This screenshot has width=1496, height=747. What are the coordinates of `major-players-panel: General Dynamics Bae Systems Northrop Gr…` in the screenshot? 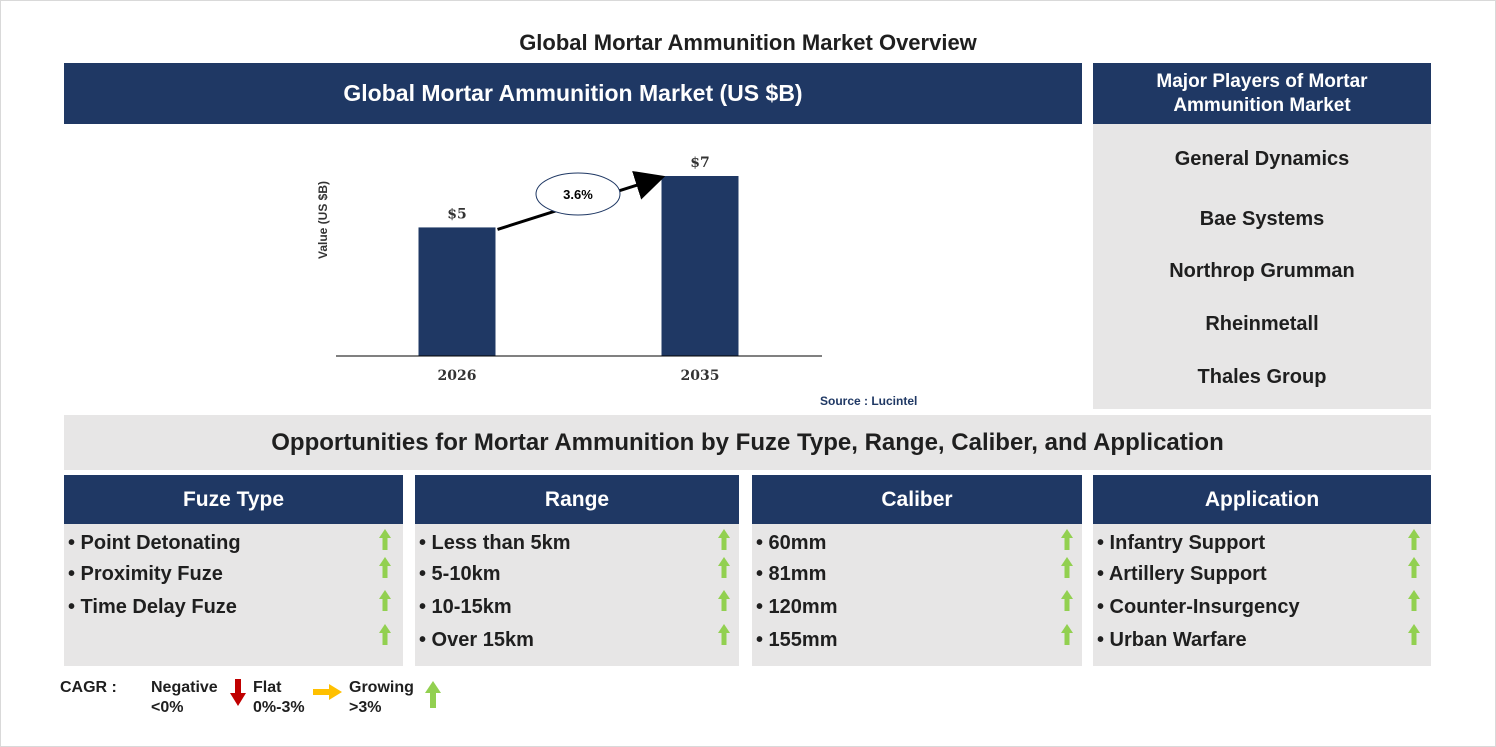 It's located at (1262, 266).